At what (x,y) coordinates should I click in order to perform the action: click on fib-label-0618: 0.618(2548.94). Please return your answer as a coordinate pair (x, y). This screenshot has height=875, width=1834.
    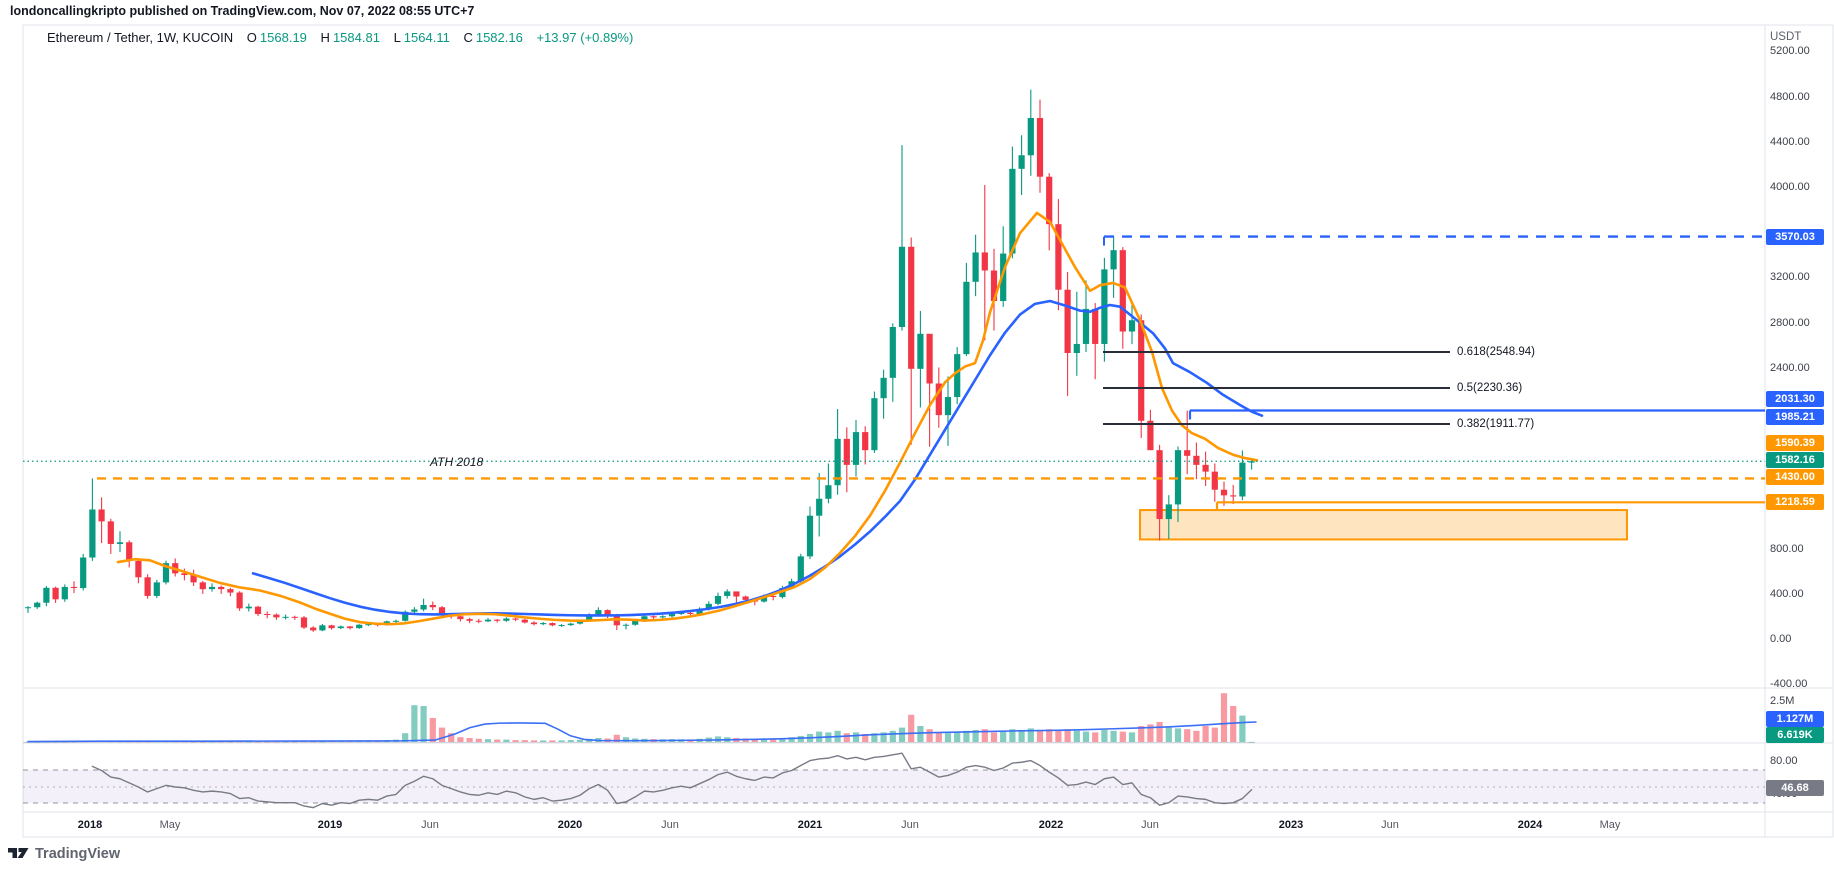
    Looking at the image, I should click on (1496, 352).